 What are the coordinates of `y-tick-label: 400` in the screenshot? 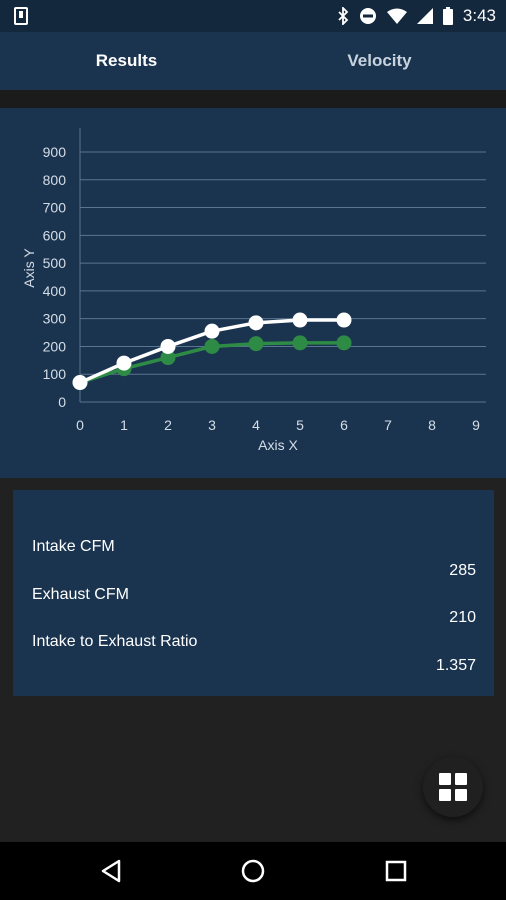 It's located at (55, 291).